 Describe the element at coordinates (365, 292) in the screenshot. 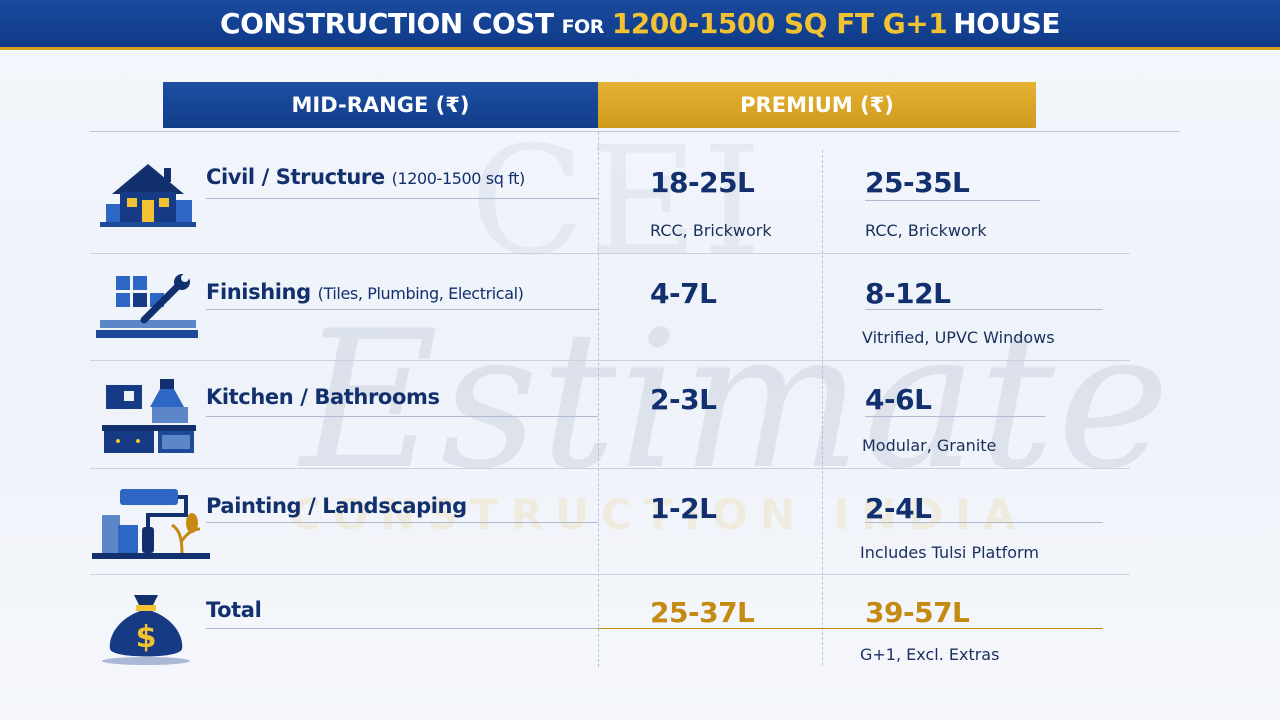

I see `row-label-finishing: Finishing (Tiles, Plumbing, Electrical)` at that location.